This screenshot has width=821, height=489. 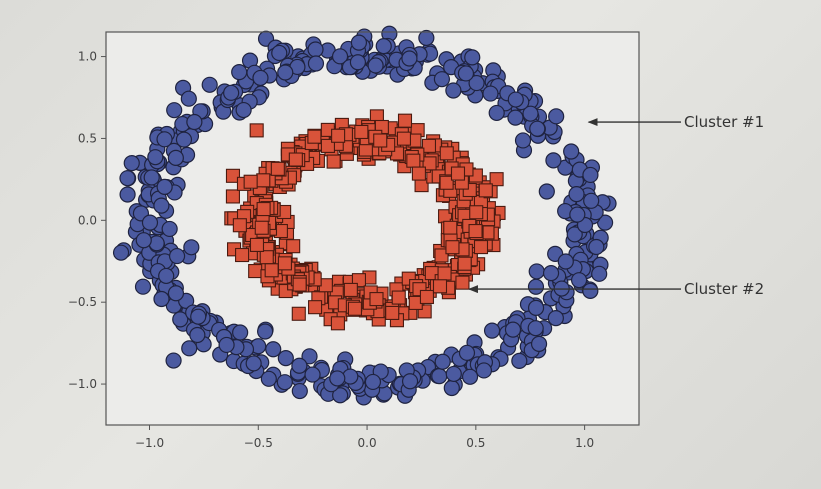 I want to click on y-tick-label: −0.5, so click(x=82, y=302).